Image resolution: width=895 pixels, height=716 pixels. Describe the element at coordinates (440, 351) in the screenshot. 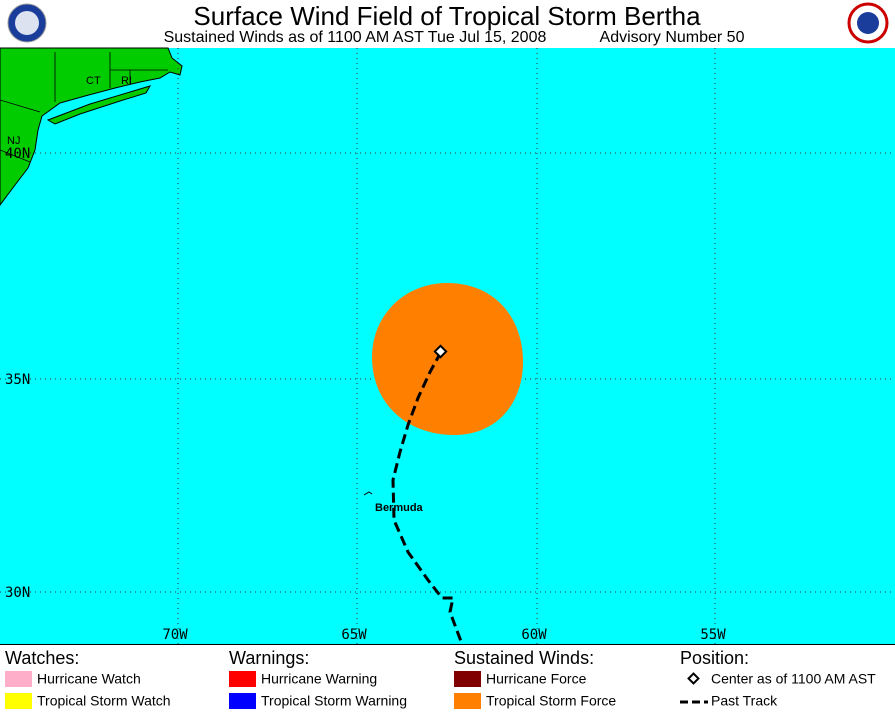

I see `storm-center` at that location.